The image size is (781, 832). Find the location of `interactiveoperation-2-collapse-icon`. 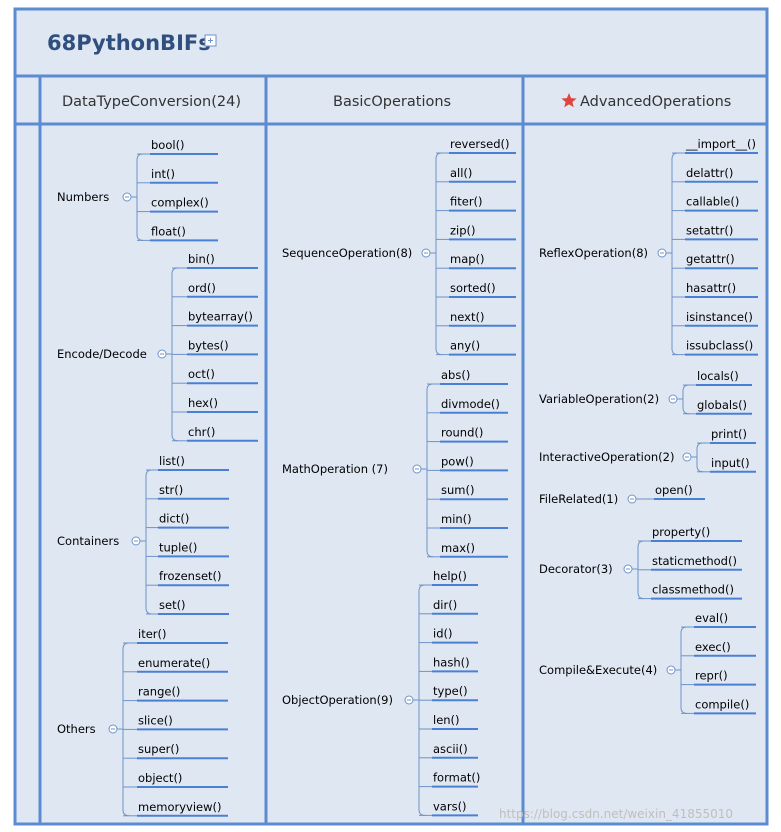

interactiveoperation-2-collapse-icon is located at coordinates (687, 457).